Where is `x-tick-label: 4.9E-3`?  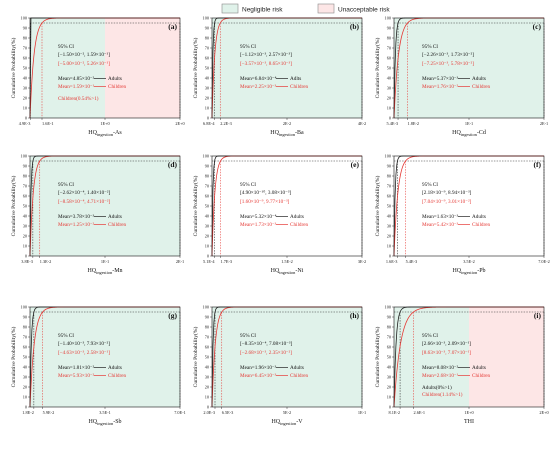
x-tick-label: 4.9E-3 is located at coordinates (25, 123).